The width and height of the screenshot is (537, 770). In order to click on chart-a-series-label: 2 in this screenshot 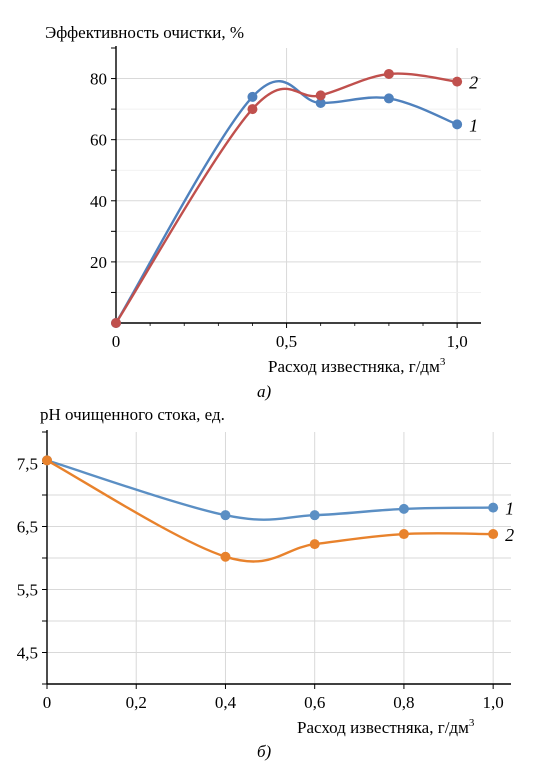, I will do `click(473, 83)`.